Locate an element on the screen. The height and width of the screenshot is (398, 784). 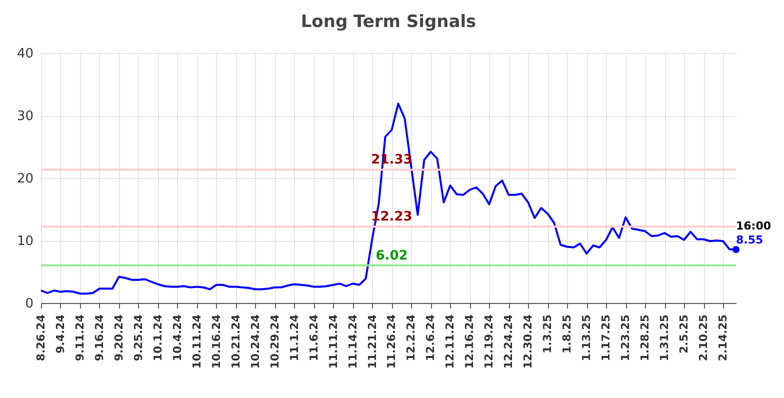
x-tick-label: 1.23.25 is located at coordinates (625, 338).